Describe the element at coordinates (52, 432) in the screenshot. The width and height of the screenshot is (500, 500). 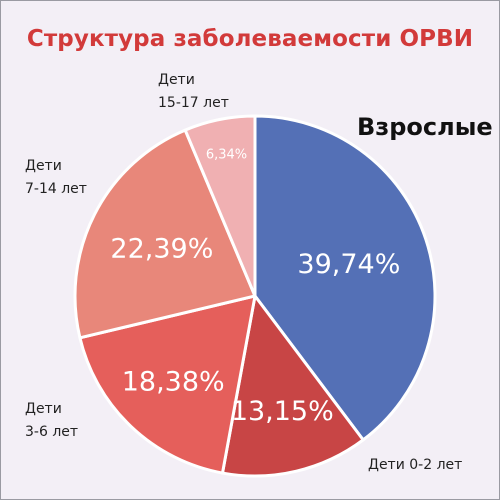
I see `category-label-children-3-6-line-2: 3-6 лет` at that location.